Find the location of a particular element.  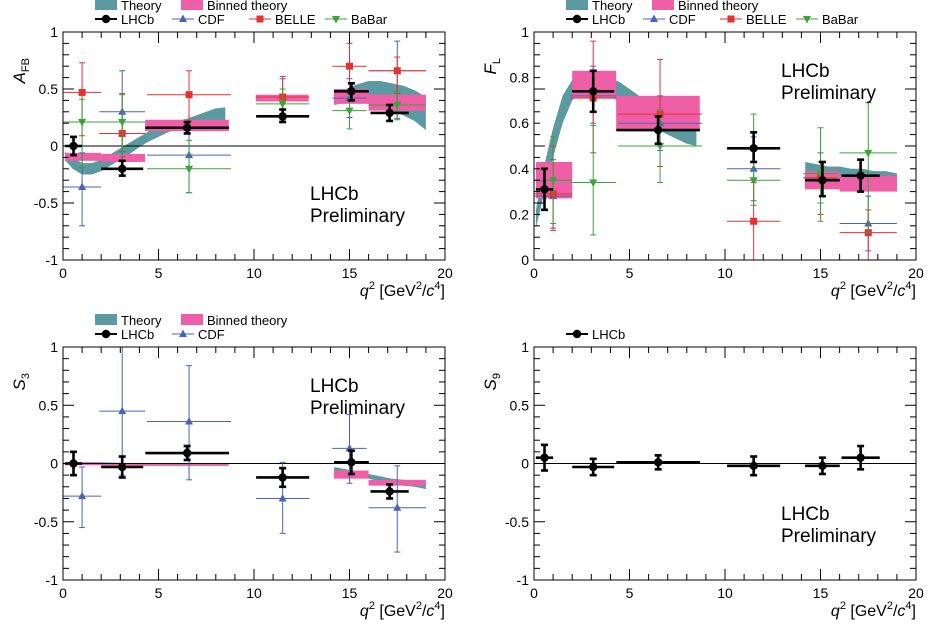

legend-swatch-theory is located at coordinates (106, 319).